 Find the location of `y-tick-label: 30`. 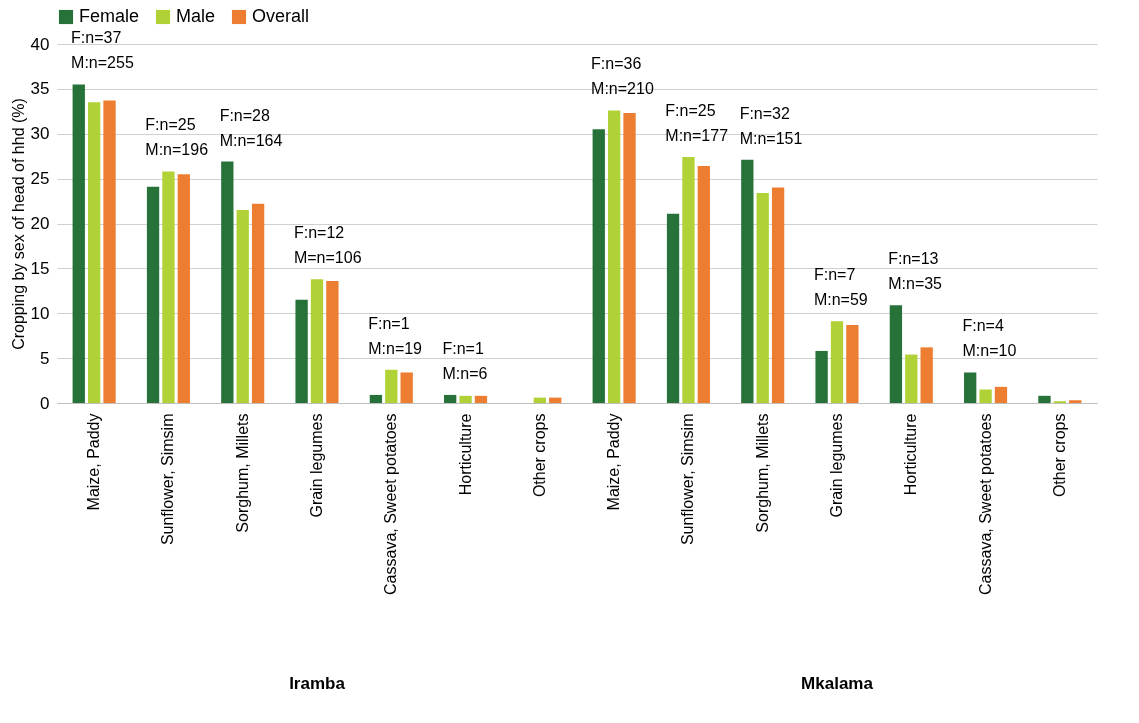

y-tick-label: 30 is located at coordinates (40, 134).